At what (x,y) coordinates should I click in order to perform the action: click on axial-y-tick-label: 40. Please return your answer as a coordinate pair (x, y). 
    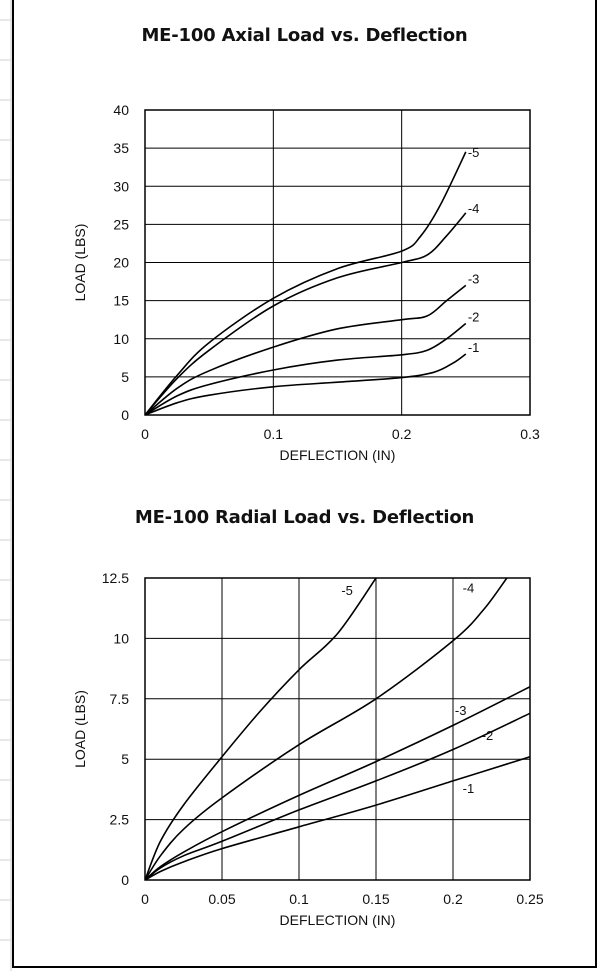
    Looking at the image, I should click on (121, 110).